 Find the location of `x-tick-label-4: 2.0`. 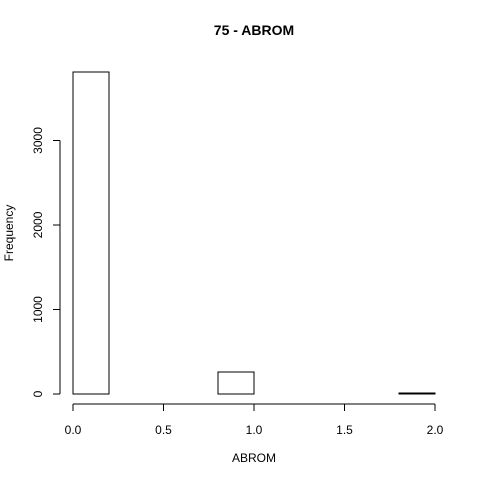

x-tick-label-4: 2.0 is located at coordinates (435, 430).